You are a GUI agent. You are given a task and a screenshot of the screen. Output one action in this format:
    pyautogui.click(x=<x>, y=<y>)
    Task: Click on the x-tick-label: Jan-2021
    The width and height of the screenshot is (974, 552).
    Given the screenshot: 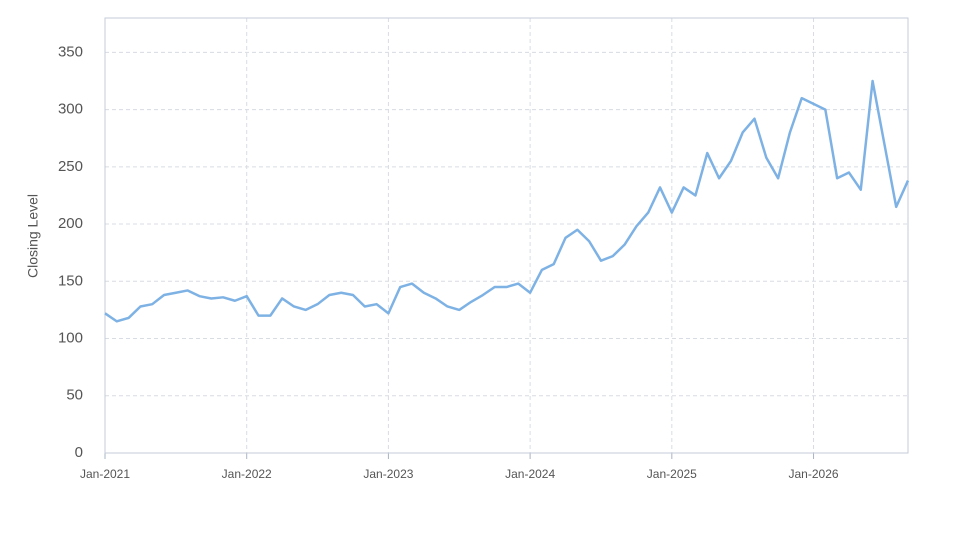 What is the action you would take?
    pyautogui.click(x=105, y=474)
    